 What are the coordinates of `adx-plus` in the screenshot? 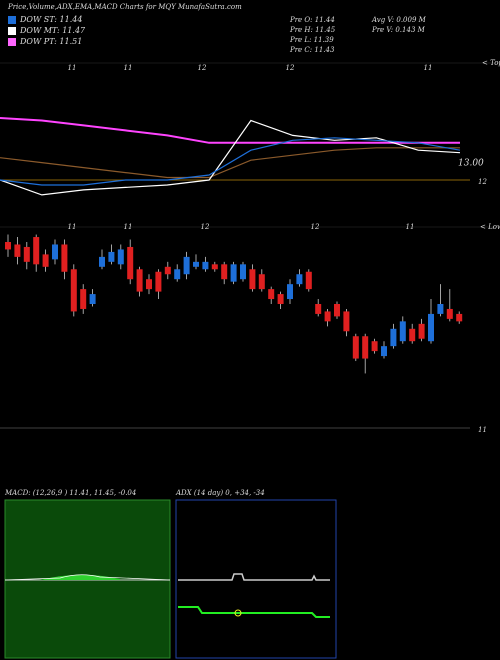 It's located at (254, 577).